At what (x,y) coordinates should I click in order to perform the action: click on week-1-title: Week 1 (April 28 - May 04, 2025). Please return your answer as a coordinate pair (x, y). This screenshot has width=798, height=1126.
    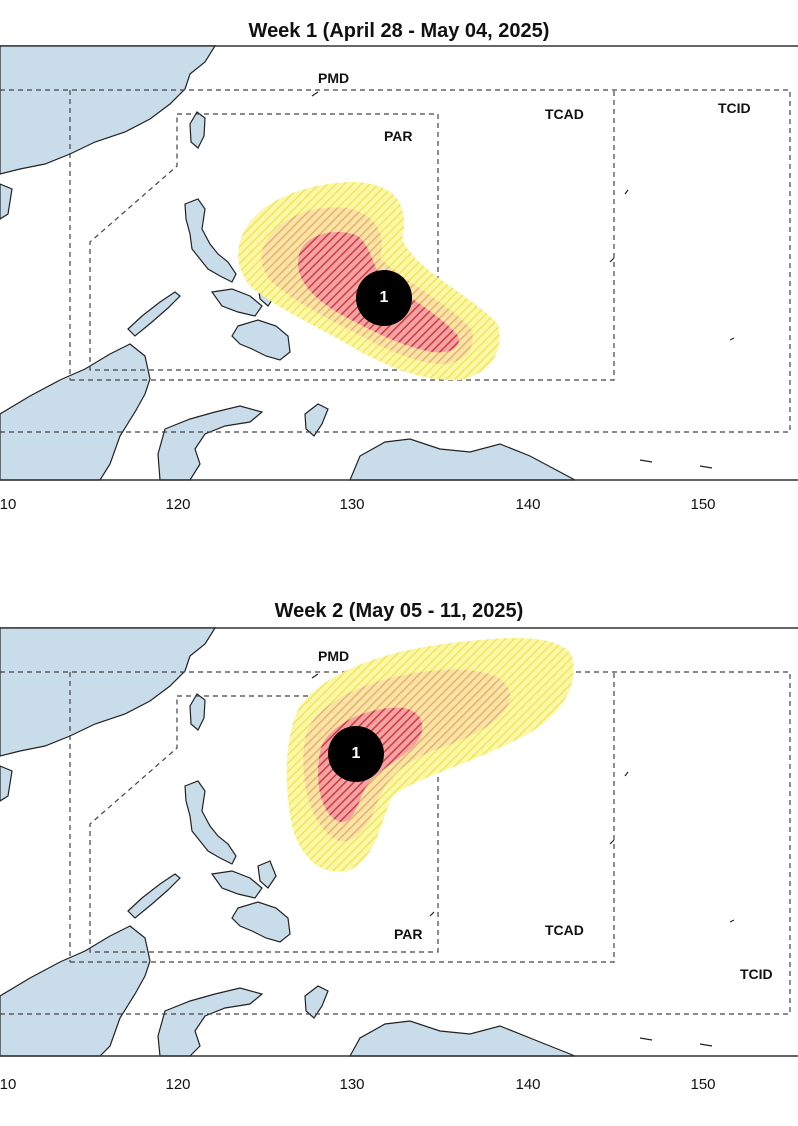
    Looking at the image, I should click on (399, 31).